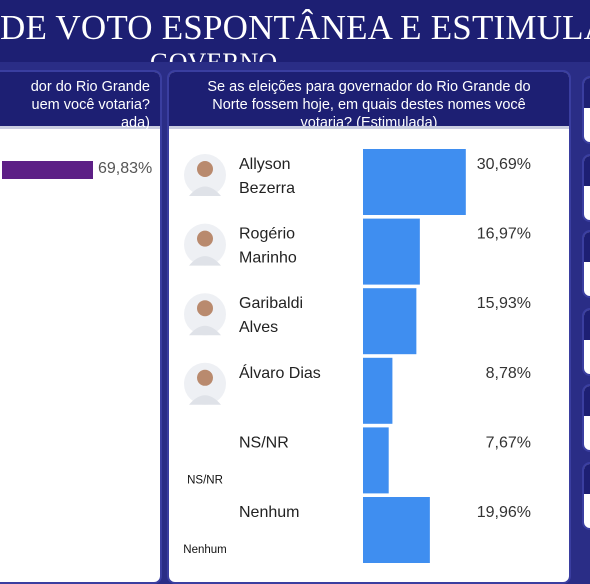  I want to click on category-label: Rogério, so click(267, 234).